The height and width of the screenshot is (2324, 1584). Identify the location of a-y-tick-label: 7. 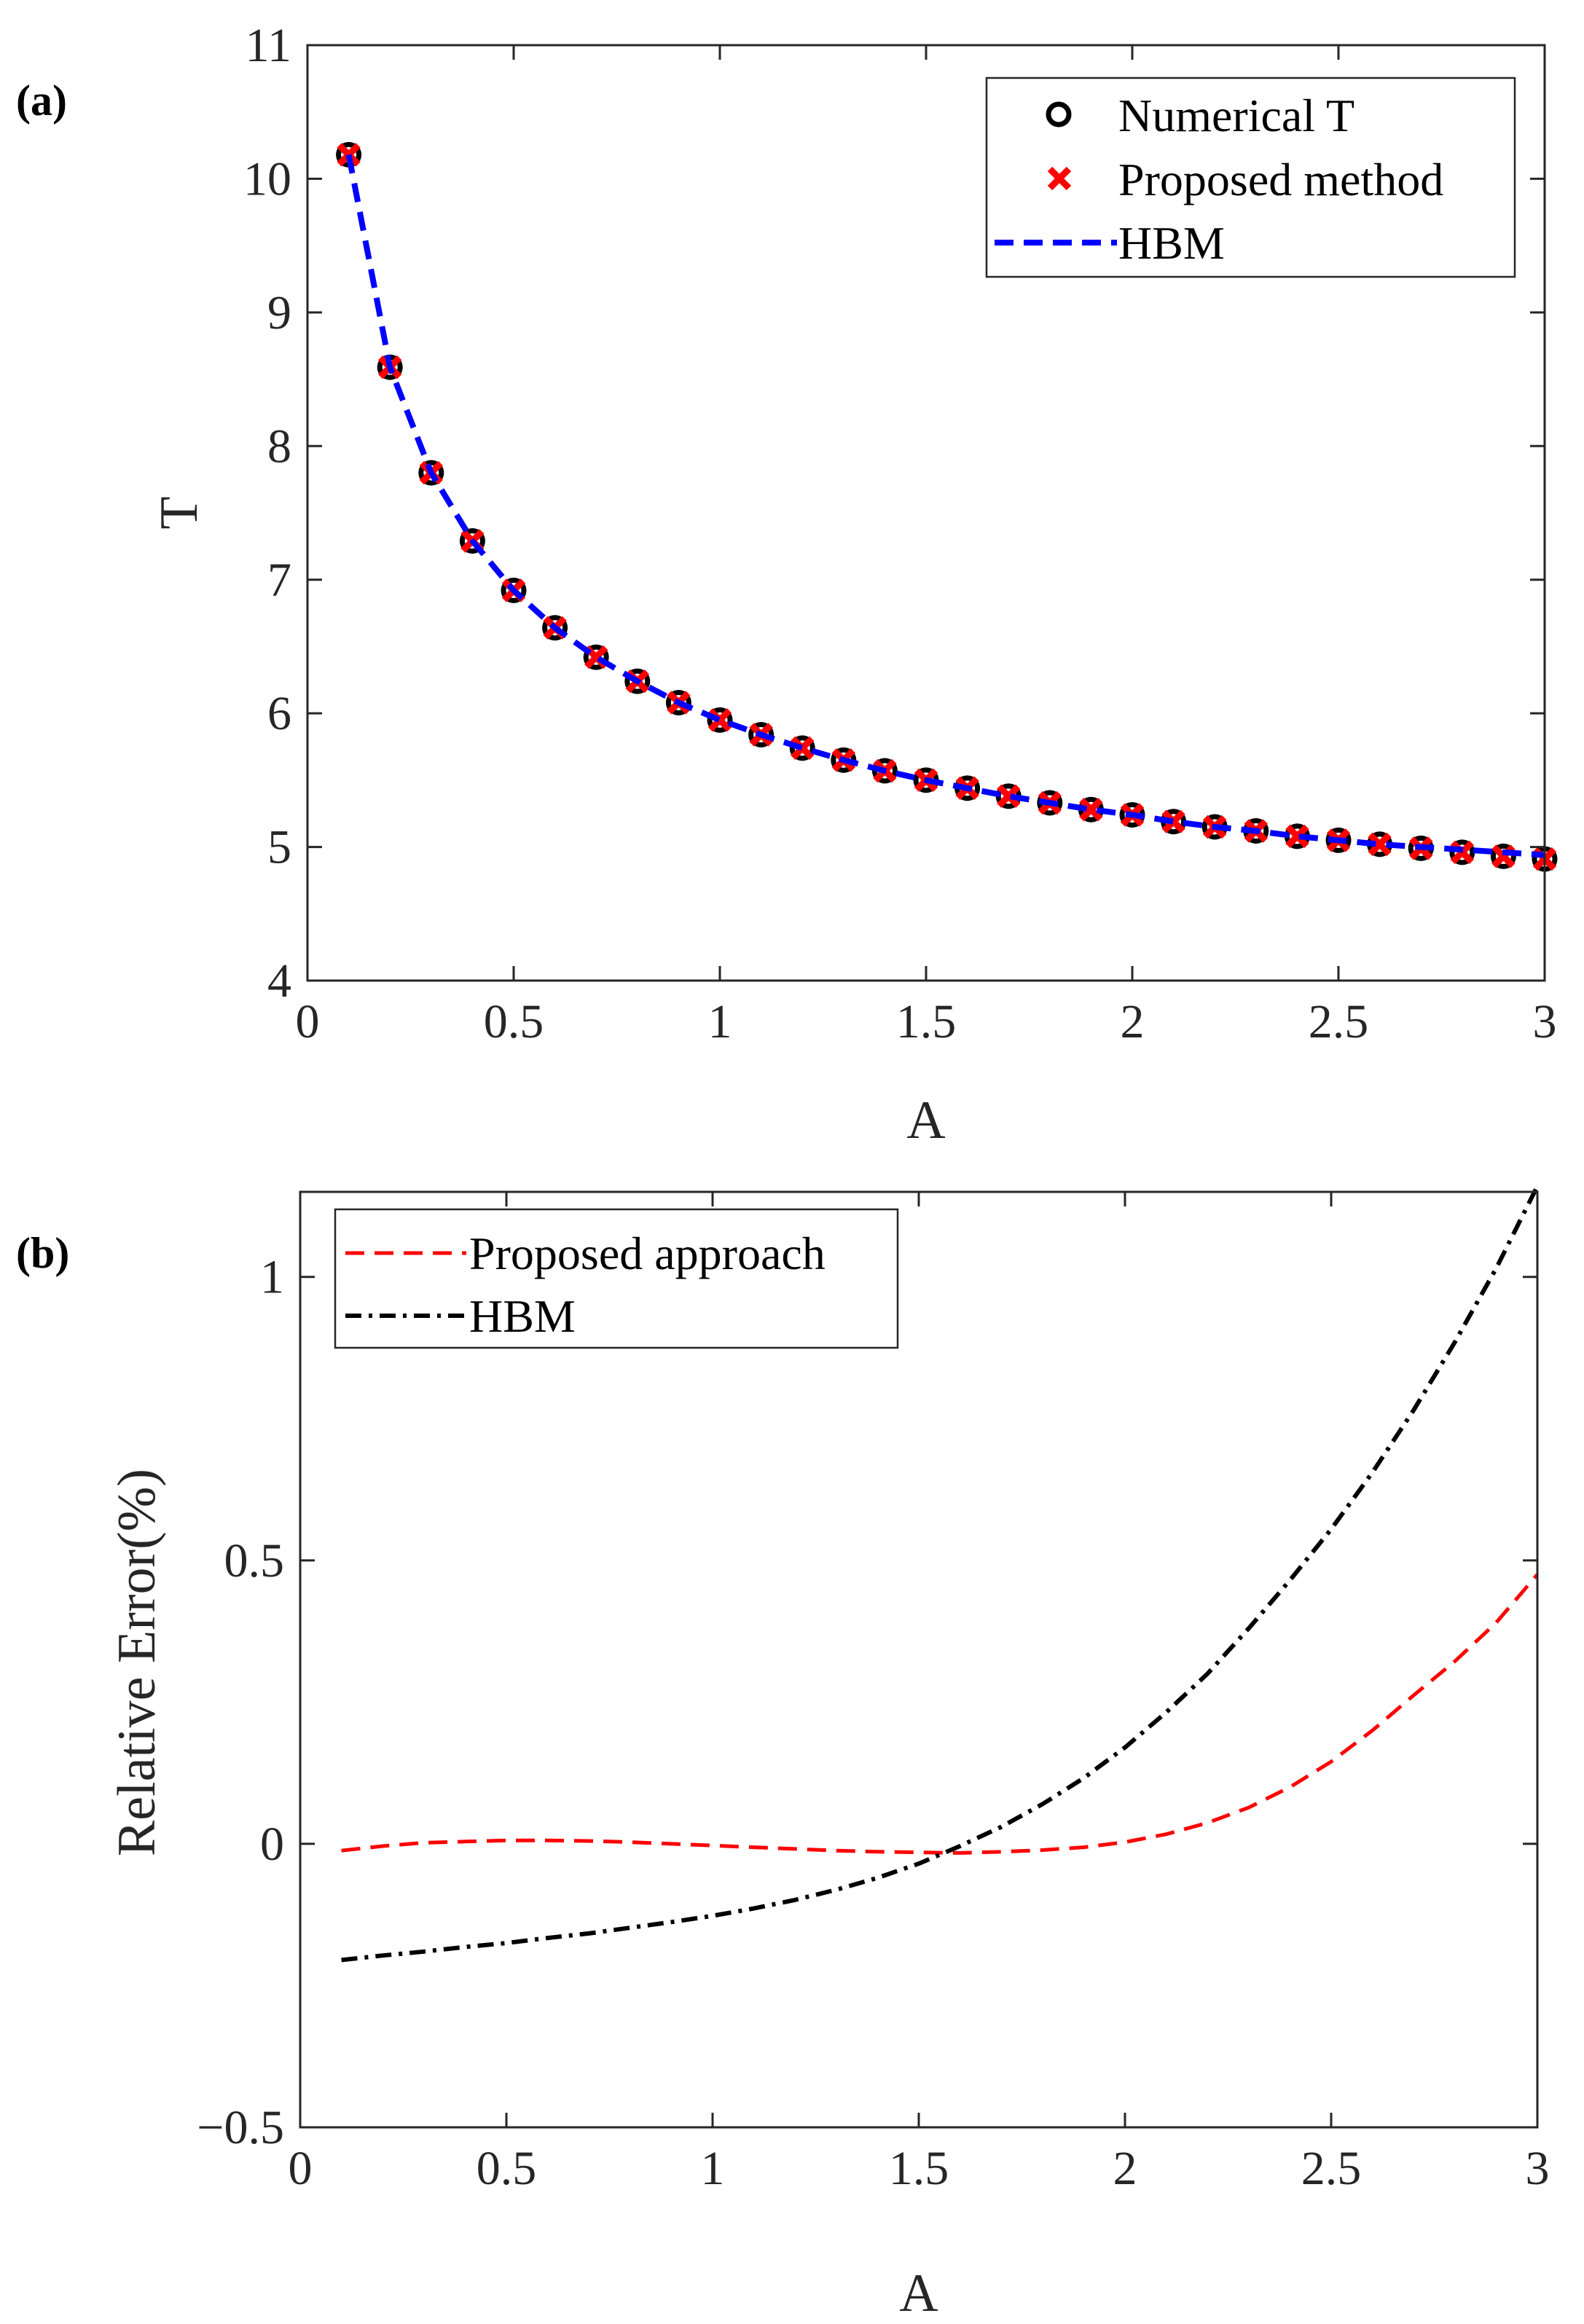
(279, 580).